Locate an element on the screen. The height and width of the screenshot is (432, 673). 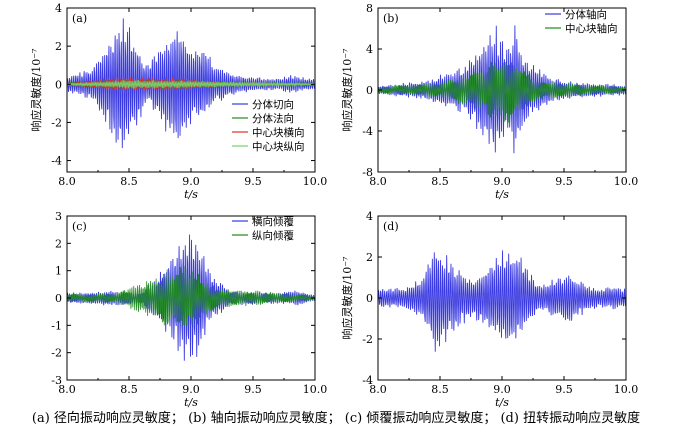
legend-label: 横向倾覆 is located at coordinates (273, 221).